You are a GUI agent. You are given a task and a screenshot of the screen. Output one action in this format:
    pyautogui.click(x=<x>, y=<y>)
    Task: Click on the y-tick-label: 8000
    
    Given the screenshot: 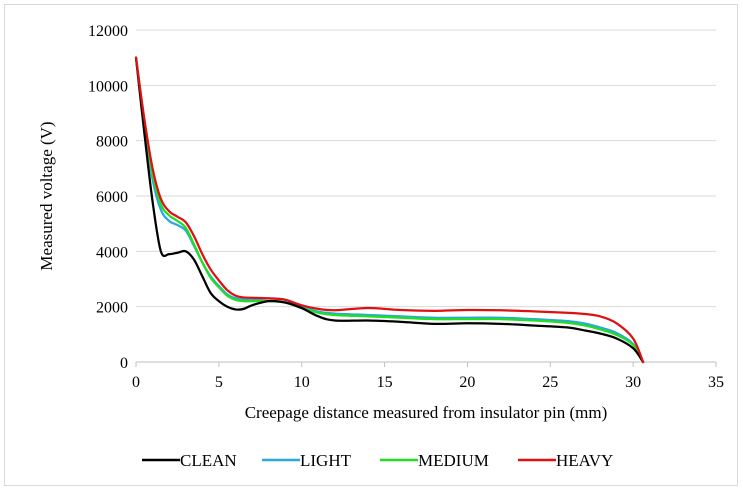 What is the action you would take?
    pyautogui.click(x=112, y=142)
    